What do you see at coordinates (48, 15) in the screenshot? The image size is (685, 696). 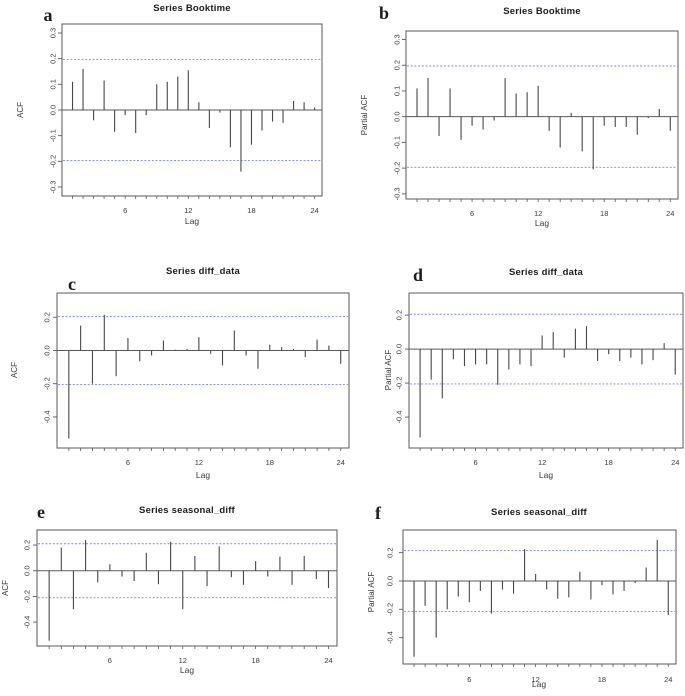 I see `panel-letter: a` at bounding box center [48, 15].